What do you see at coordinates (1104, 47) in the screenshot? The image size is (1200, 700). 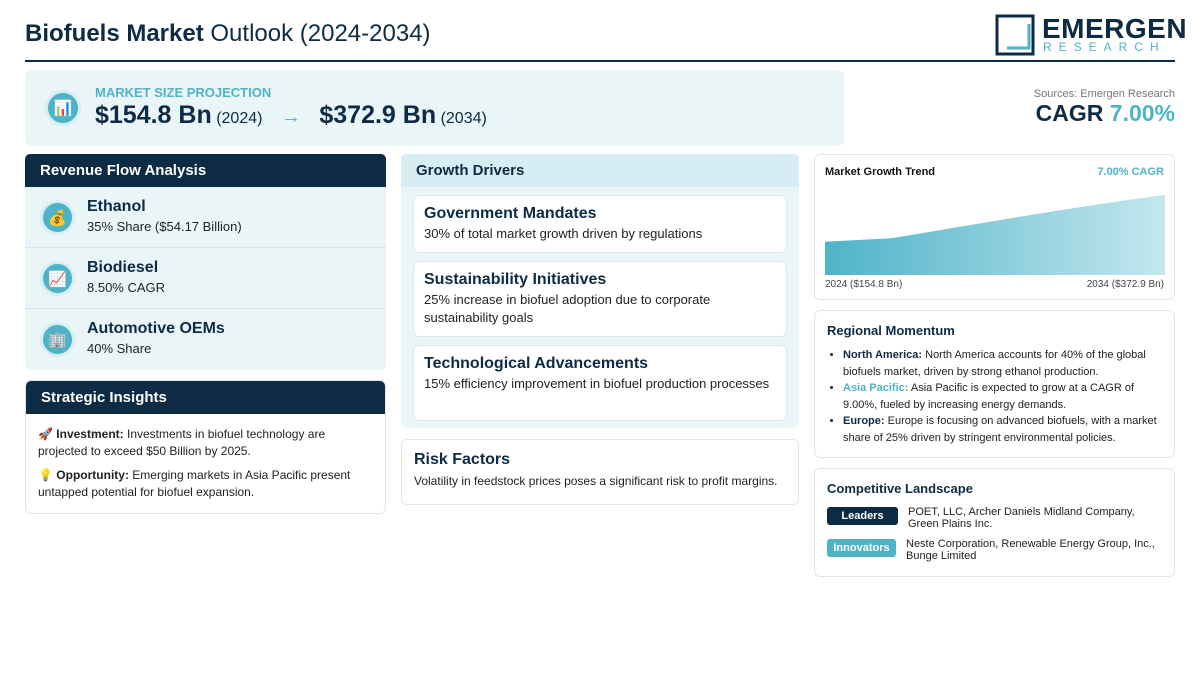 I see `logo-subtext: RESEARCH` at bounding box center [1104, 47].